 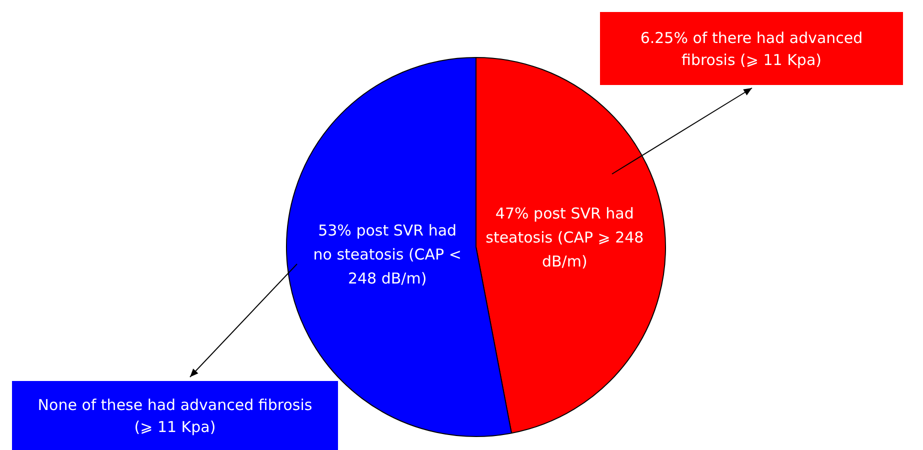 What do you see at coordinates (565, 237) in the screenshot?
I see `slice-label: 47% post SVR had steatosis (CAP ⩾ 248 dB/m)` at bounding box center [565, 237].